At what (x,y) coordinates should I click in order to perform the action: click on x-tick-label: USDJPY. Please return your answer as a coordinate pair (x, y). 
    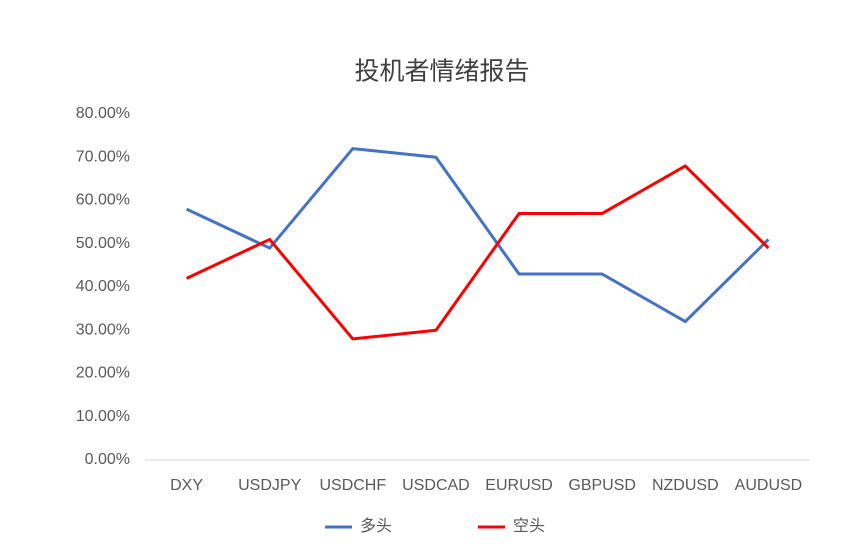
    Looking at the image, I should click on (269, 485).